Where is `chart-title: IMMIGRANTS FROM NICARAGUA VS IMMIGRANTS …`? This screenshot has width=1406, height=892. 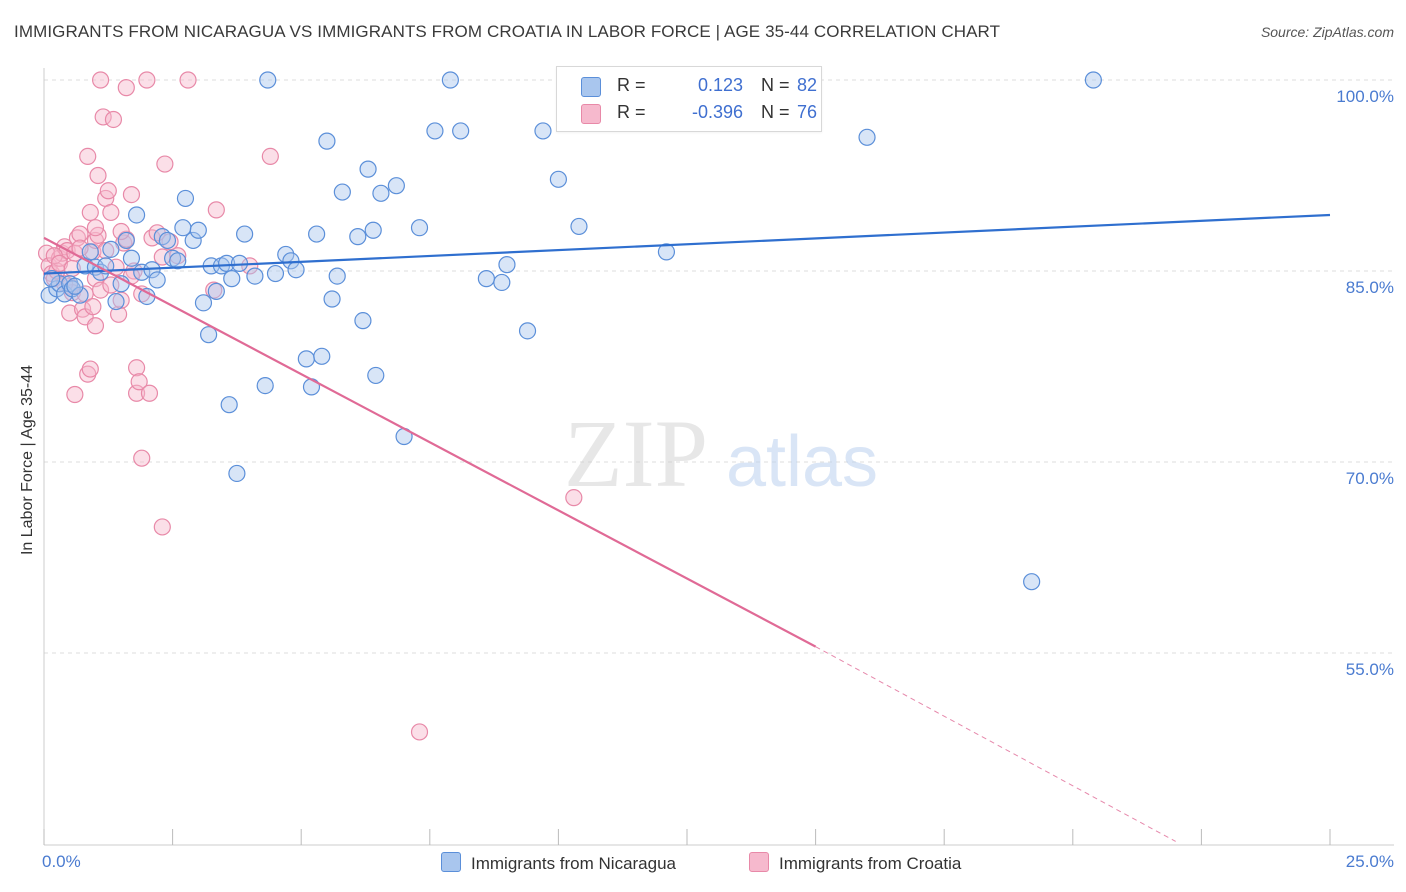
chart-title: IMMIGRANTS FROM NICARAGUA VS IMMIGRANTS … is located at coordinates (507, 31).